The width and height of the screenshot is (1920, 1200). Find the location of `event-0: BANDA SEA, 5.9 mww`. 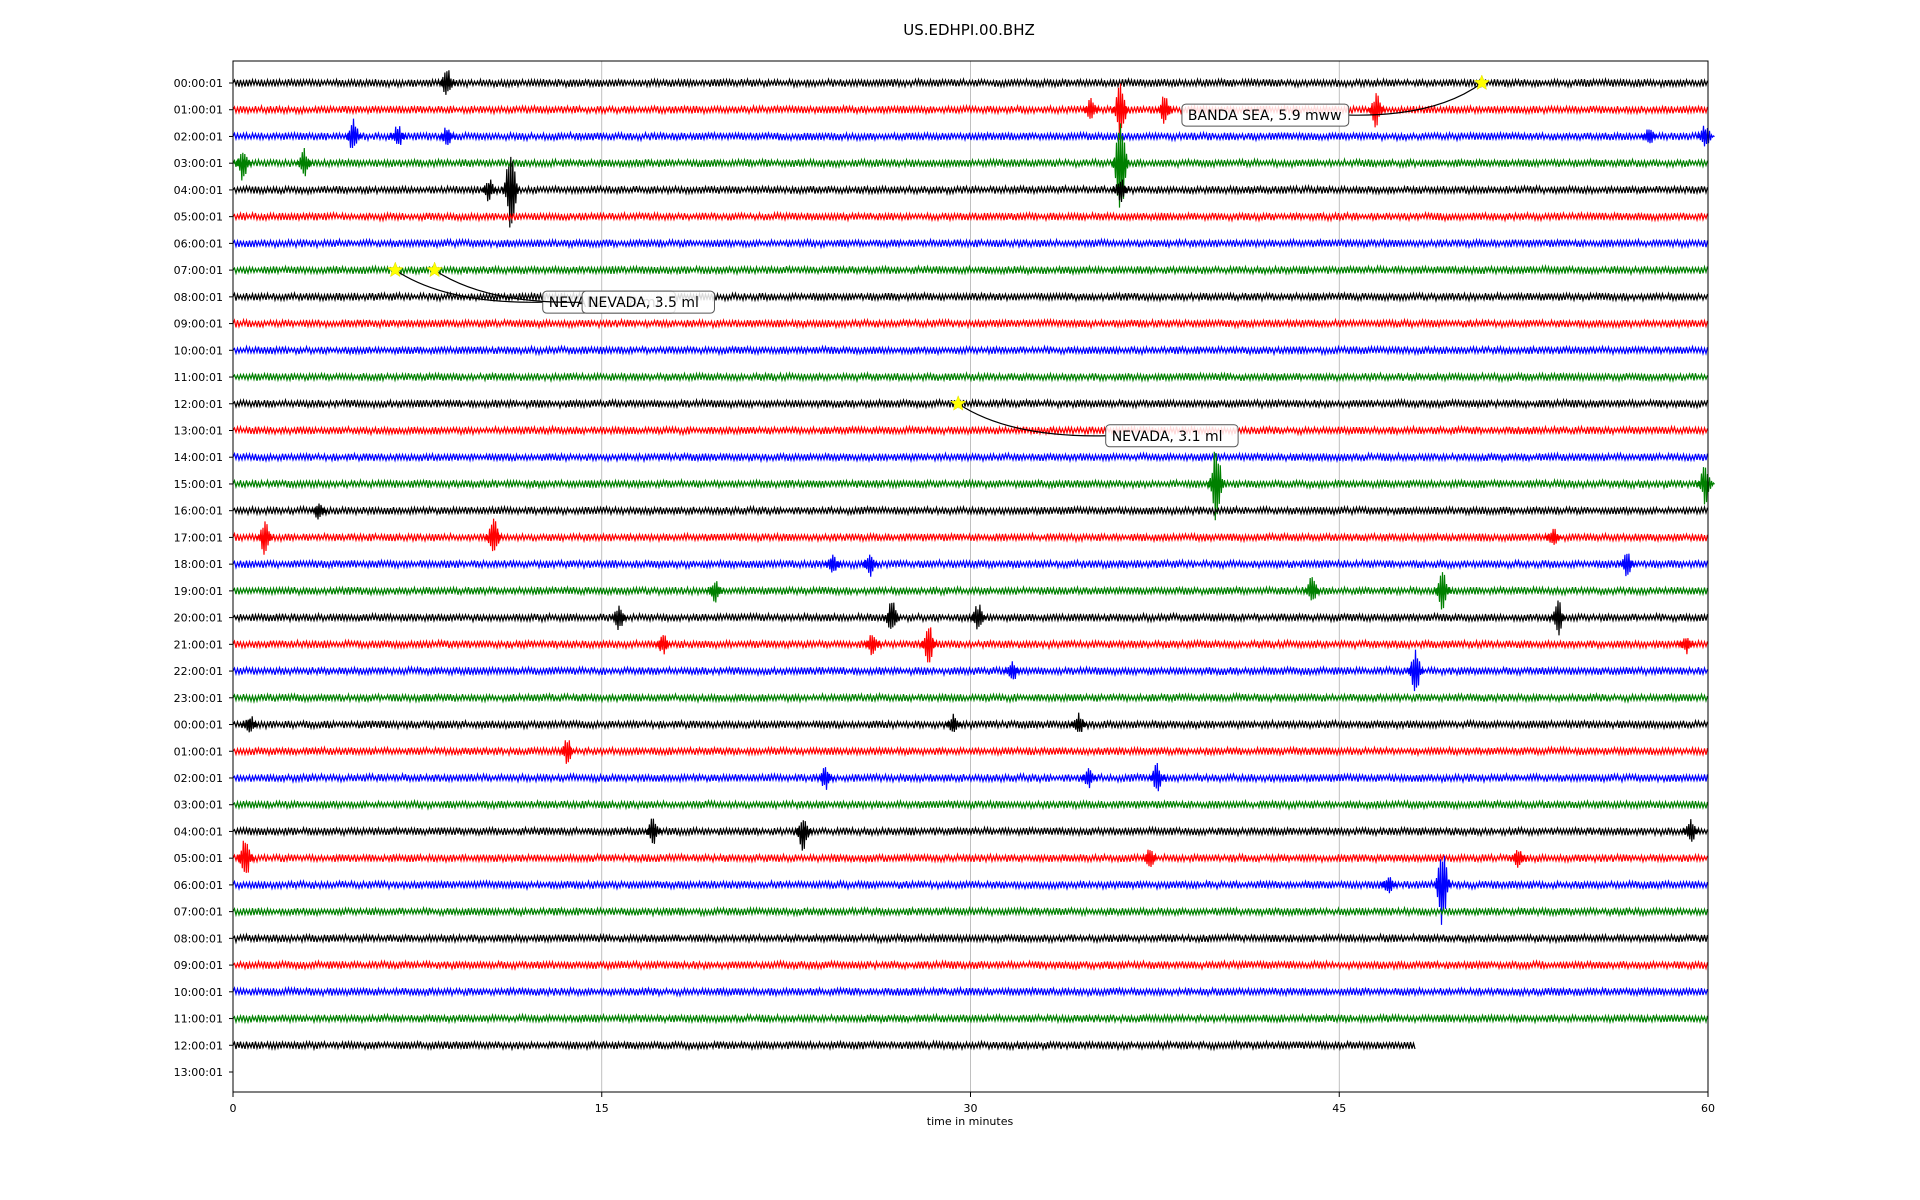

event-0: BANDA SEA, 5.9 mww is located at coordinates (1336, 100).